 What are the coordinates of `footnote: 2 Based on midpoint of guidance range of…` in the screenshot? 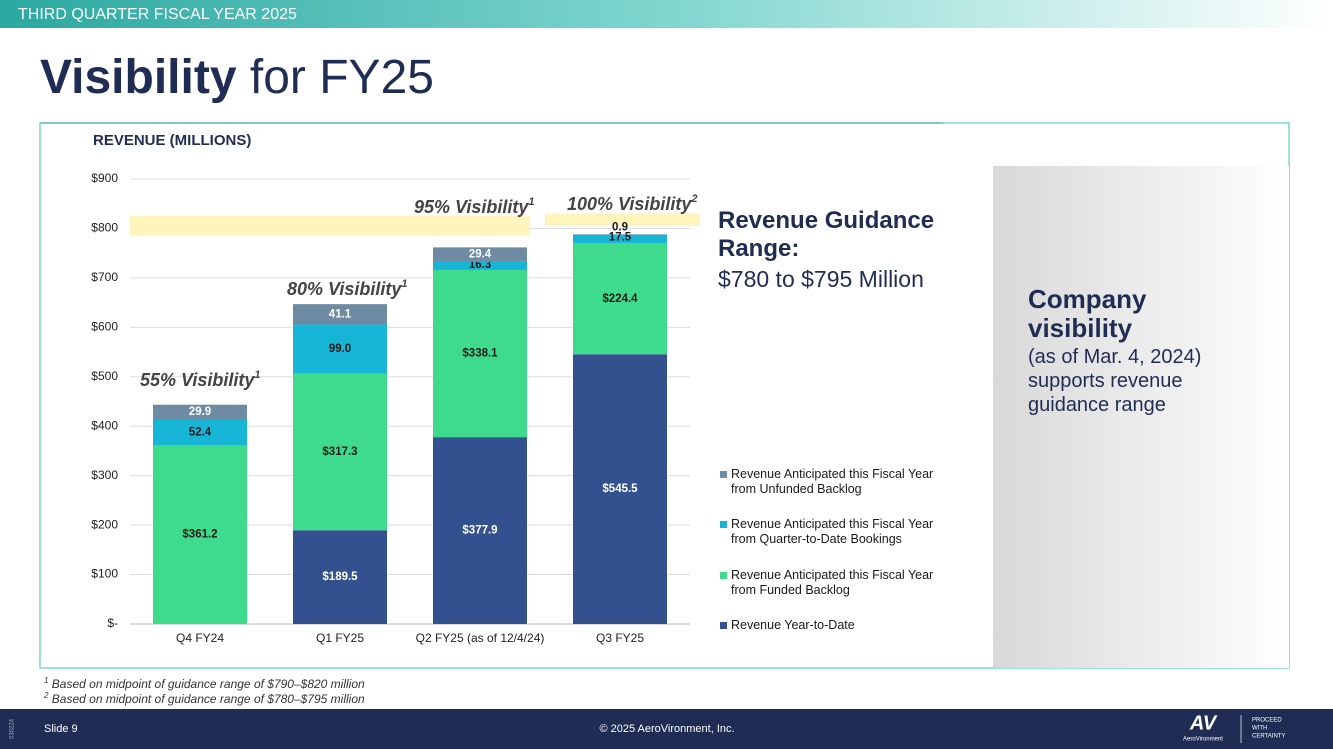 It's located at (204, 699).